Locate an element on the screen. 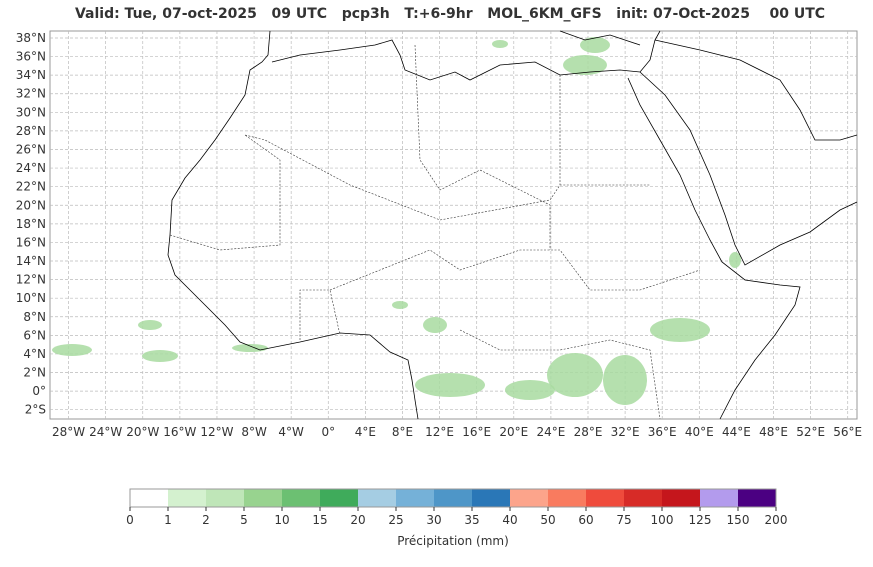 The image size is (873, 567). colorbar-tick-label: 25 is located at coordinates (395, 520).